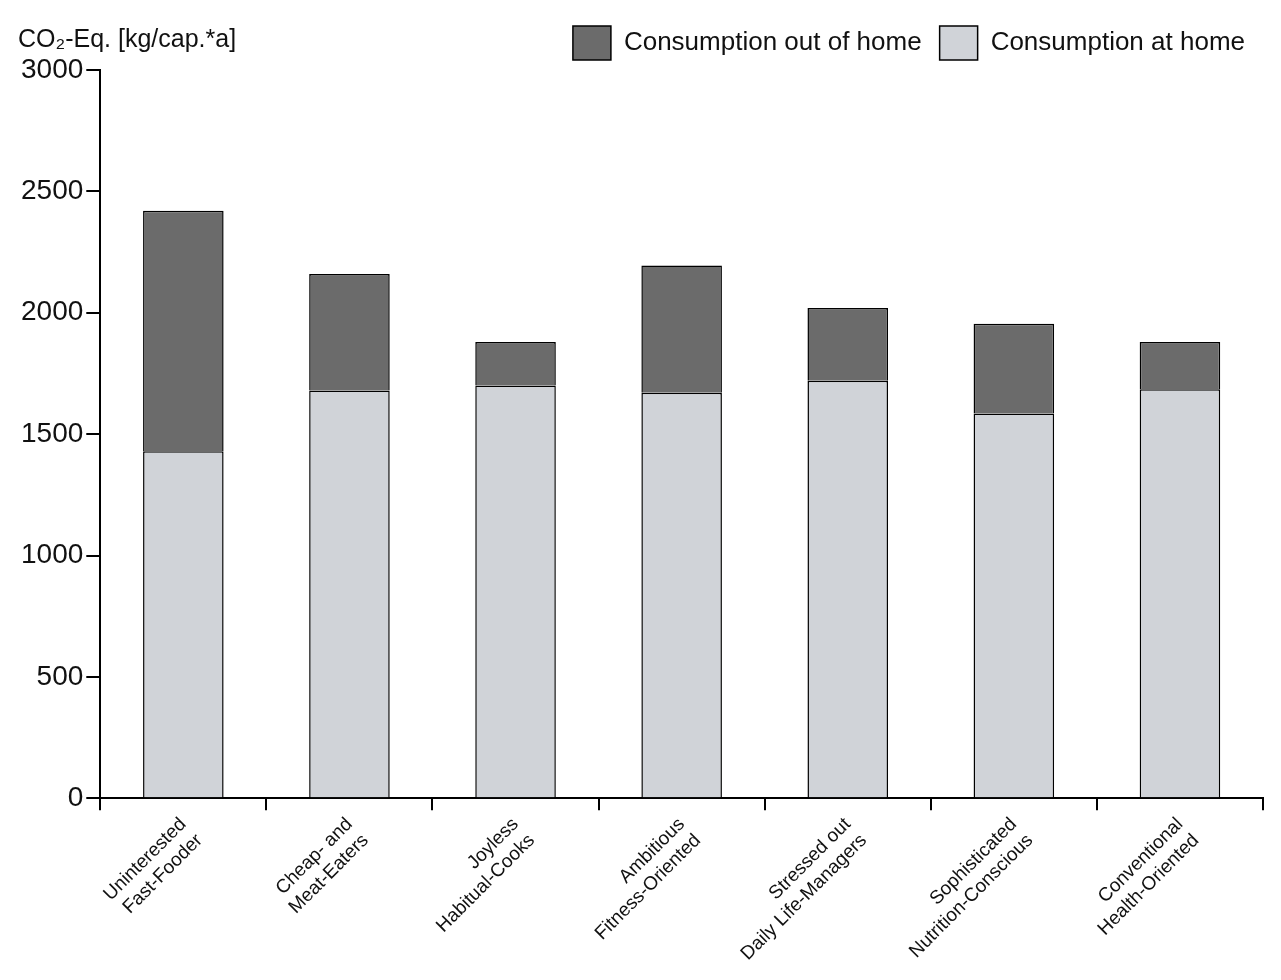  Describe the element at coordinates (772, 41) in the screenshot. I see `legend-label: Consumption out of home` at that location.